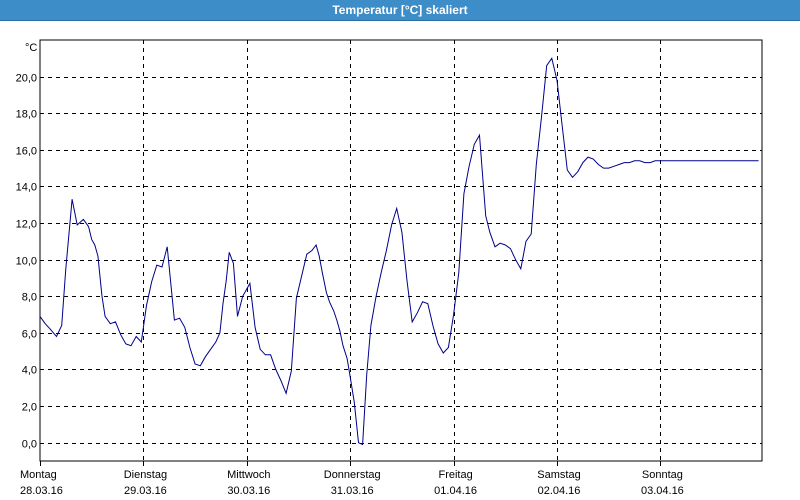  What do you see at coordinates (29, 408) in the screenshot?
I see `y-tick-label: 2,0` at bounding box center [29, 408].